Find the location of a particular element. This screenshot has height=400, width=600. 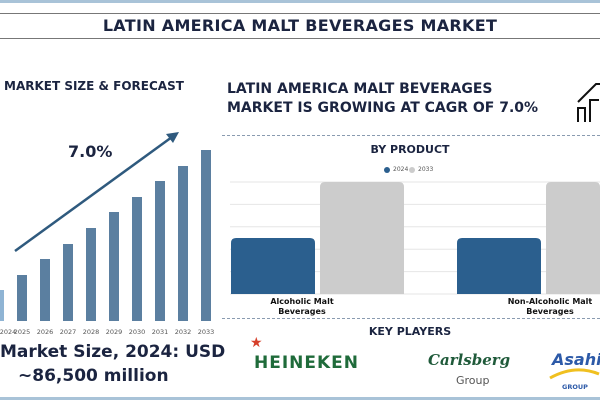

category-label: Alcoholic Malt Beverages is located at coordinates (302, 307).